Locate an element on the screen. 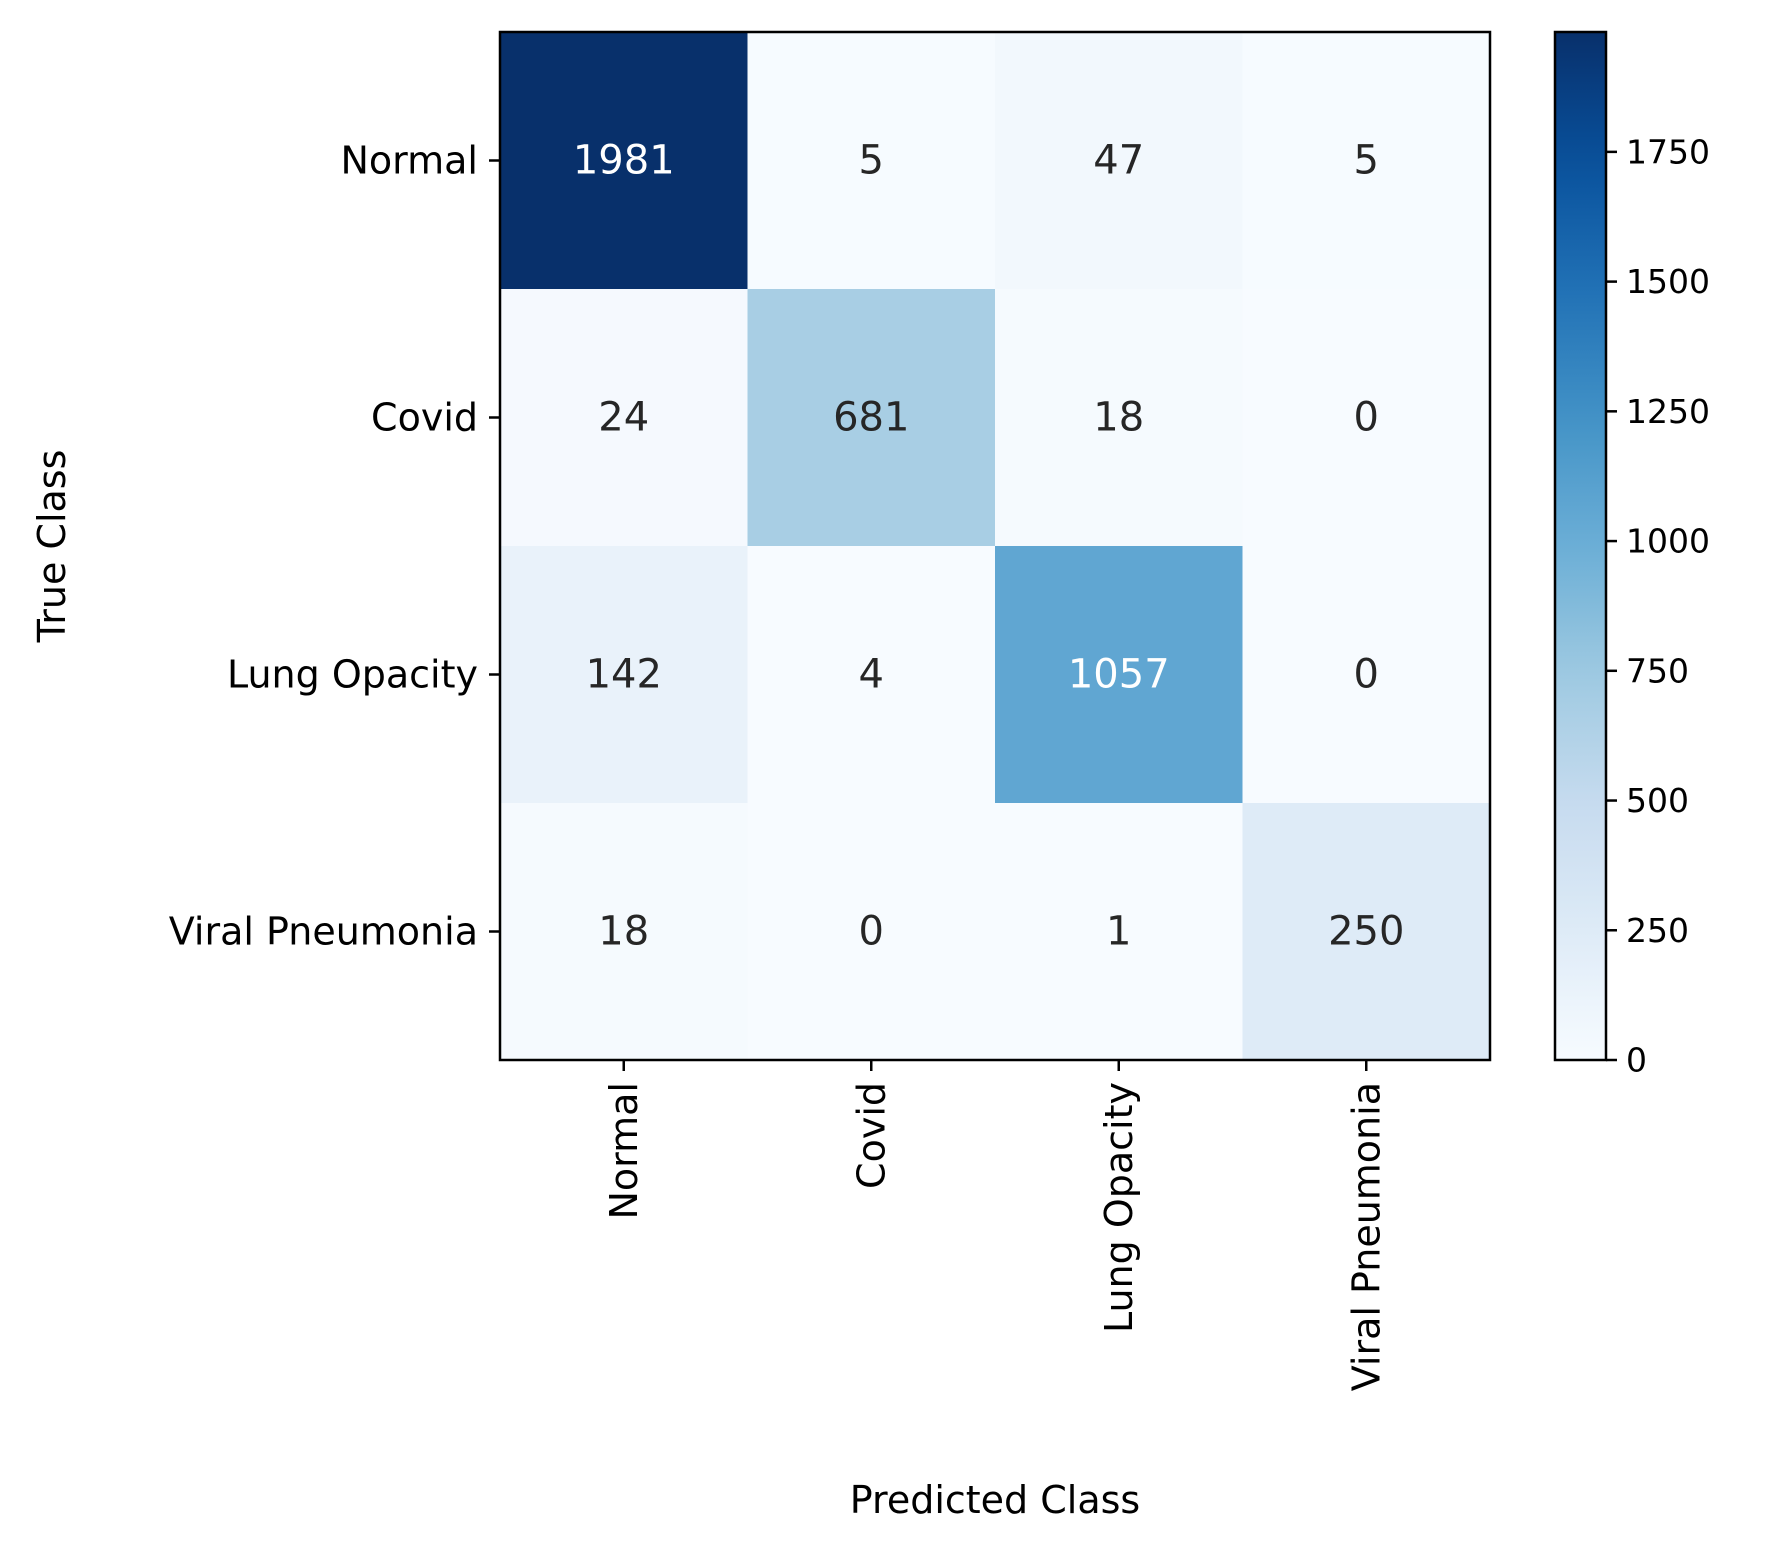 The image size is (1765, 1558). cell-value-label: 1981 is located at coordinates (624, 161).